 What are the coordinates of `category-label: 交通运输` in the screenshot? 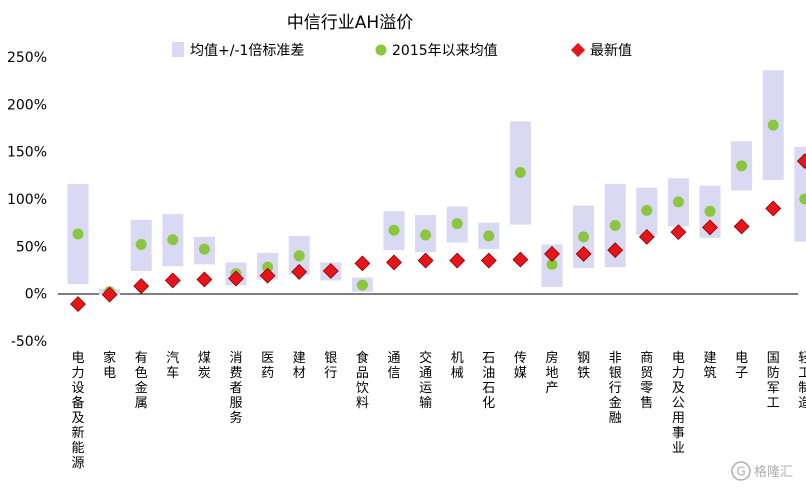 It's located at (425, 380).